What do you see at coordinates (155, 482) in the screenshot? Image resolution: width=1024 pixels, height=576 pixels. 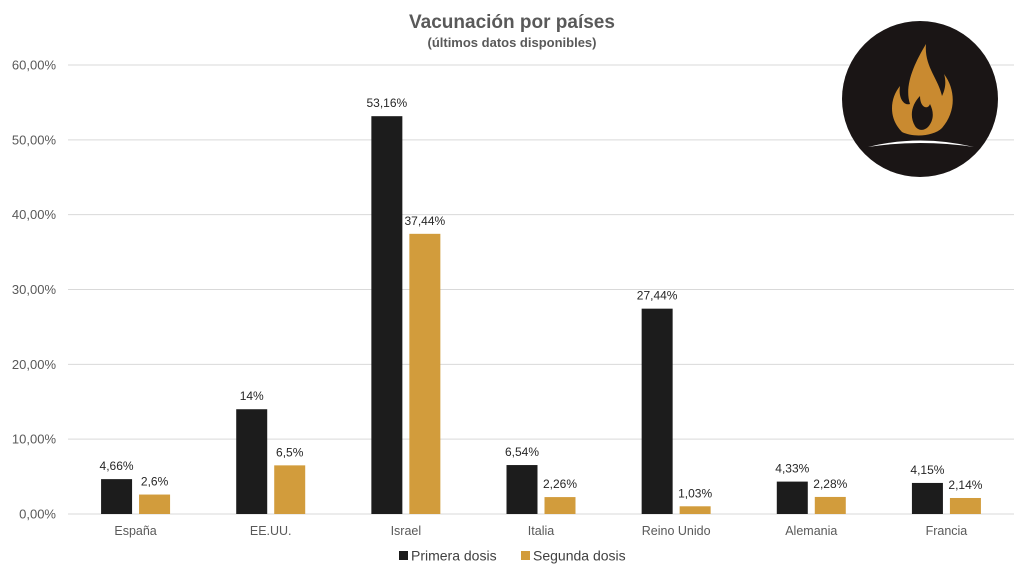 I see `data-label: 2,6%` at bounding box center [155, 482].